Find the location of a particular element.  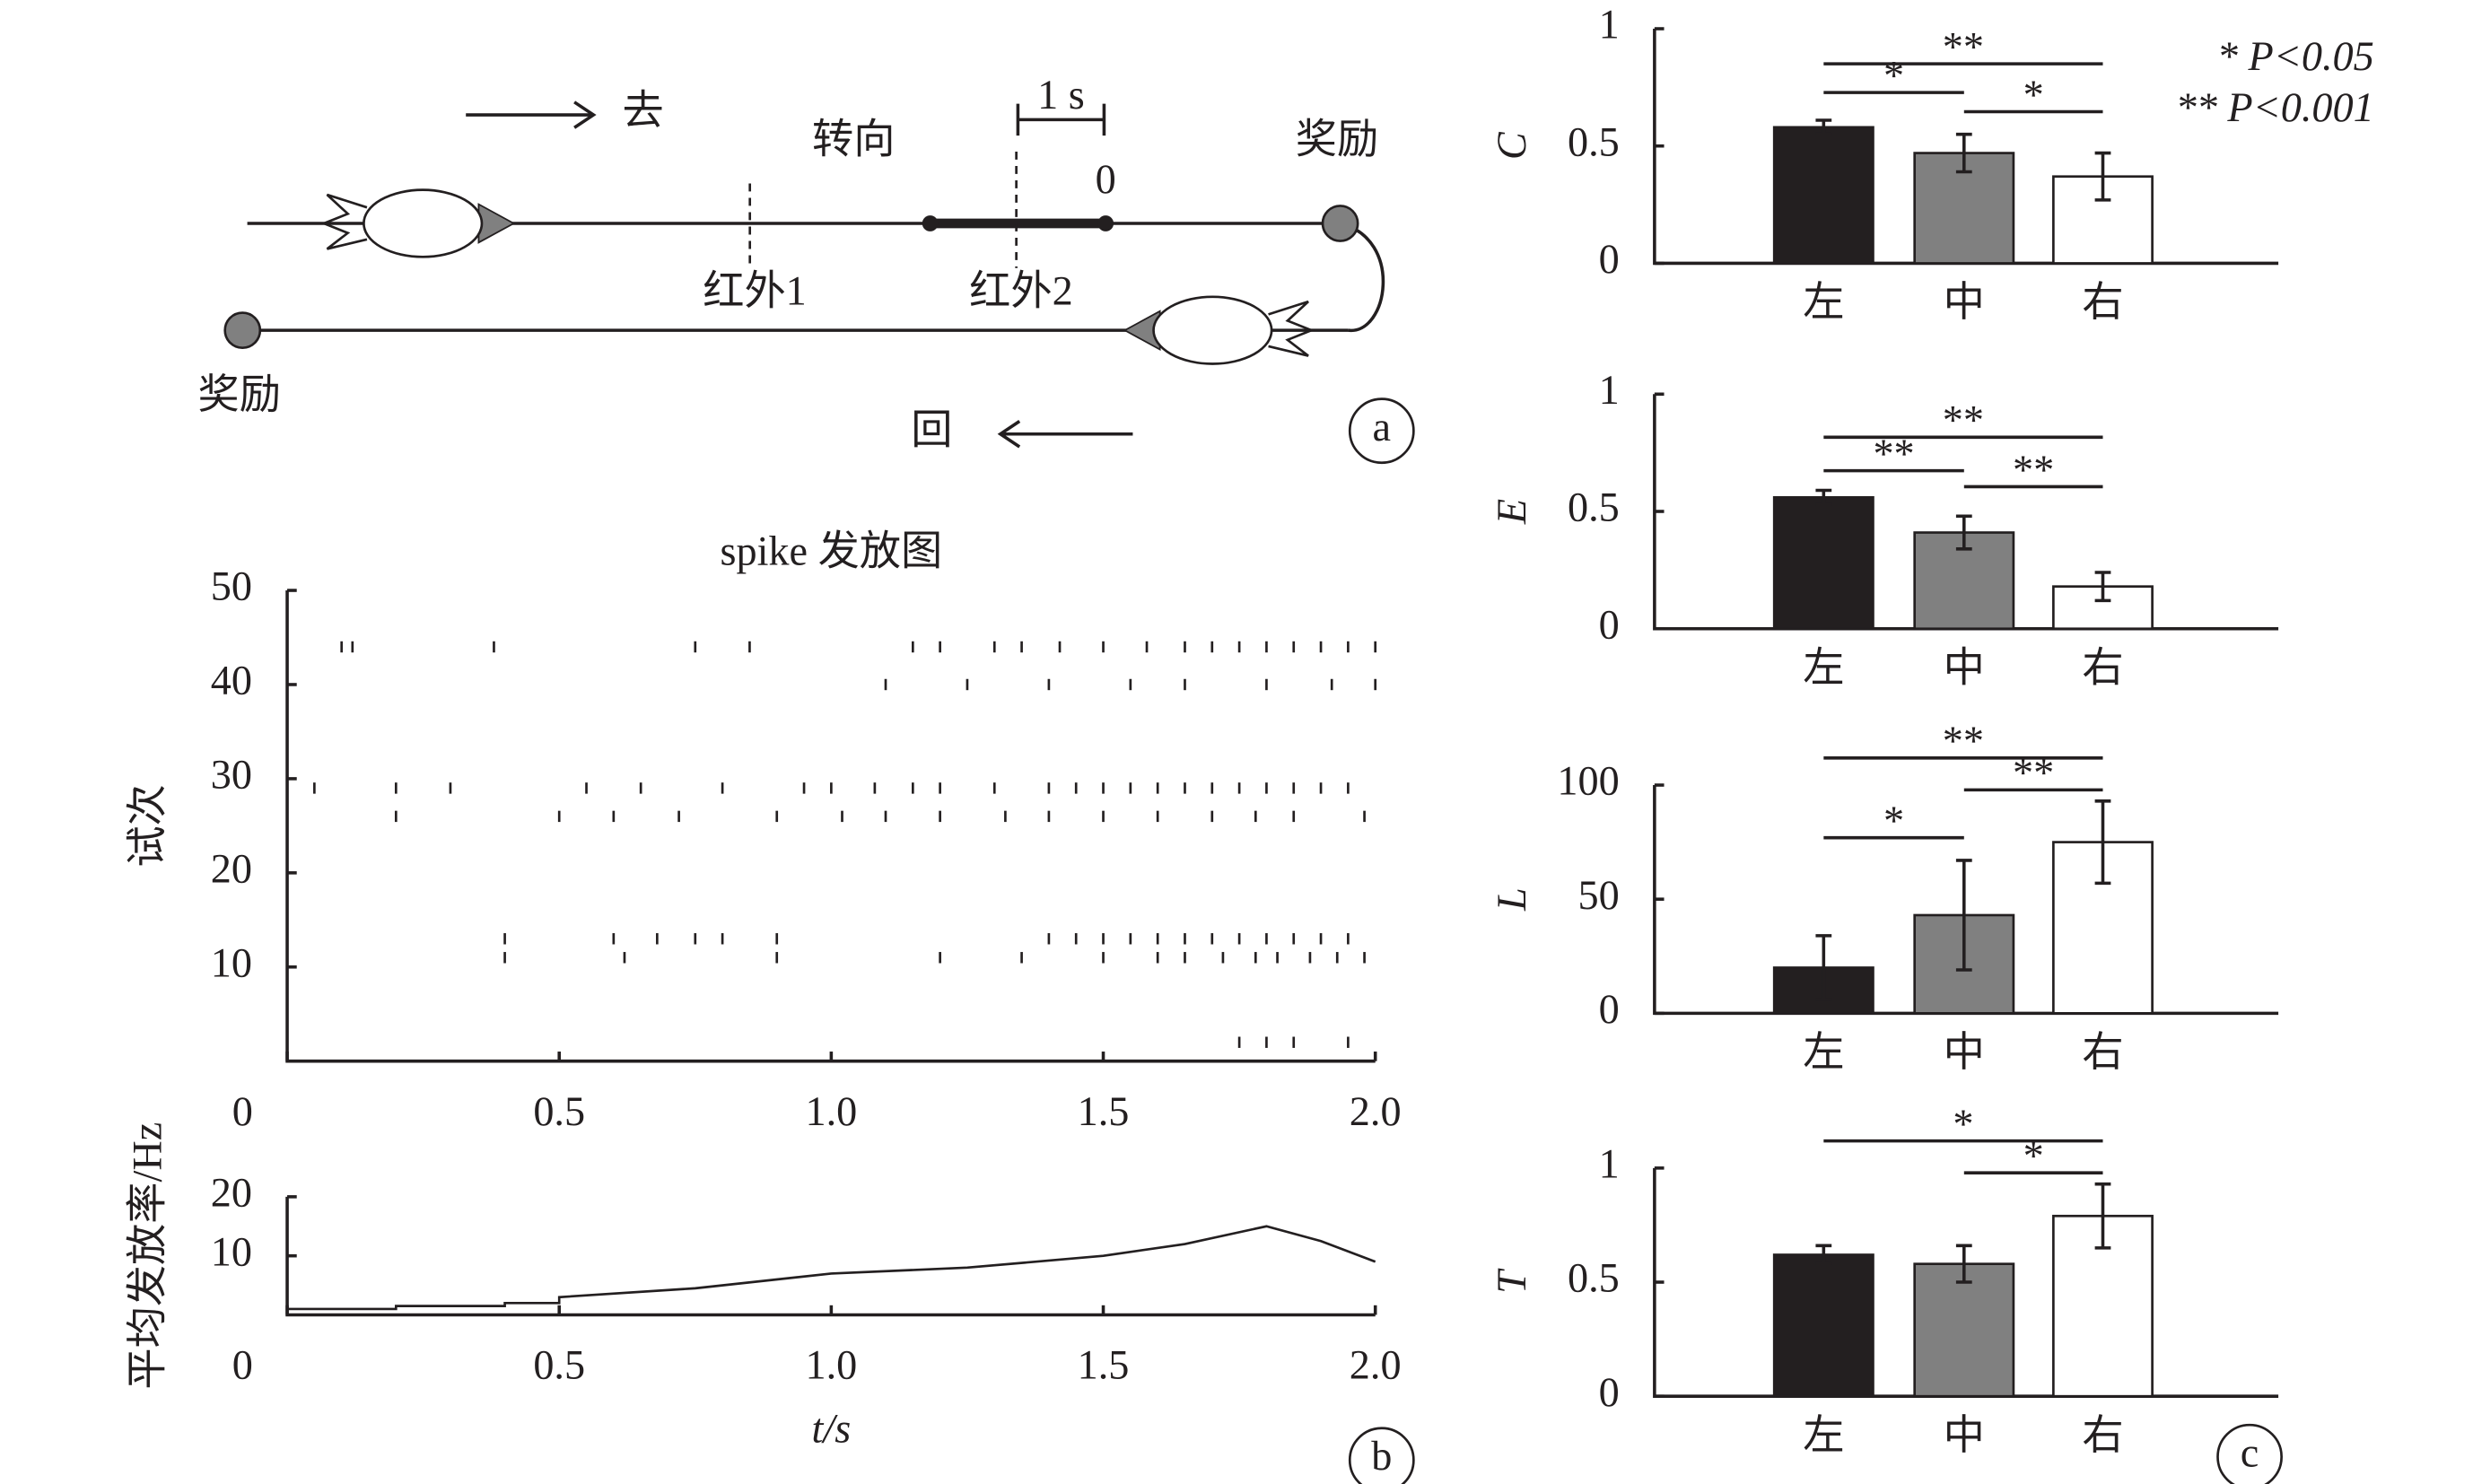

chart-title: spike 发放图 is located at coordinates (831, 551).